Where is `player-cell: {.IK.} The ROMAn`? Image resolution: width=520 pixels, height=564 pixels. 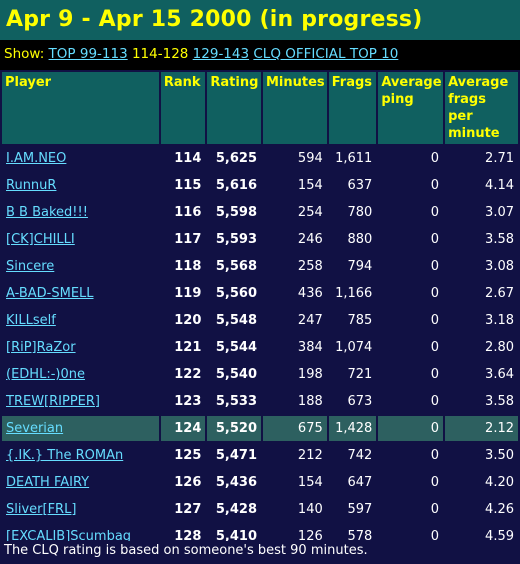 player-cell: {.IK.} The ROMAn is located at coordinates (80, 455).